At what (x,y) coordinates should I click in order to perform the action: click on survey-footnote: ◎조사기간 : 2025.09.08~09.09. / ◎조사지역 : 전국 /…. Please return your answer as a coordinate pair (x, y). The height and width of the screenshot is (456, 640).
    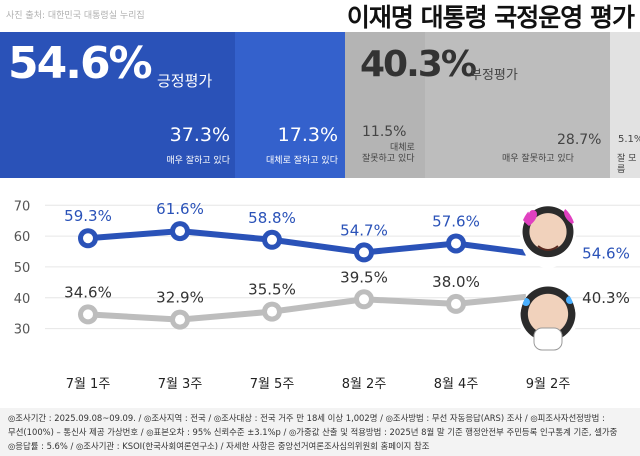
    Looking at the image, I should click on (320, 432).